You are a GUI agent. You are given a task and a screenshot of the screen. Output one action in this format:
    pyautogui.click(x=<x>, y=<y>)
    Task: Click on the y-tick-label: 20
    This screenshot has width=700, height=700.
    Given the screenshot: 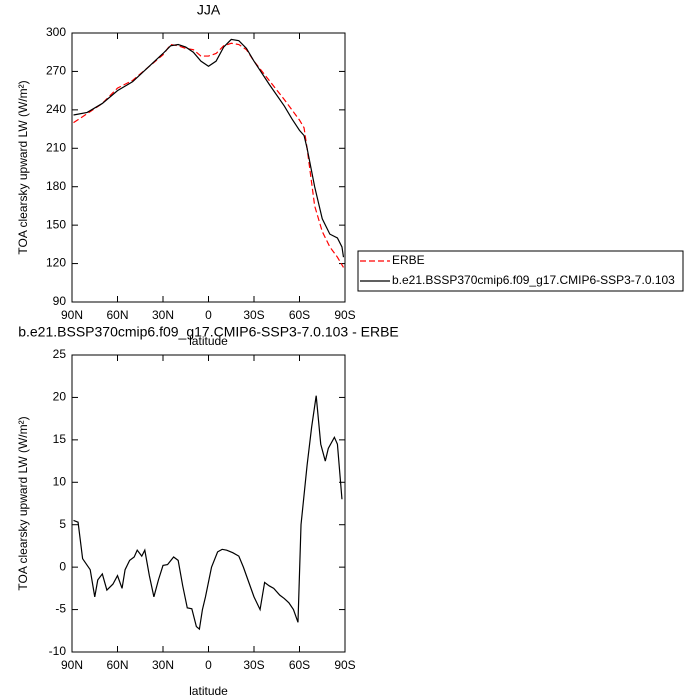 What is the action you would take?
    pyautogui.click(x=60, y=397)
    